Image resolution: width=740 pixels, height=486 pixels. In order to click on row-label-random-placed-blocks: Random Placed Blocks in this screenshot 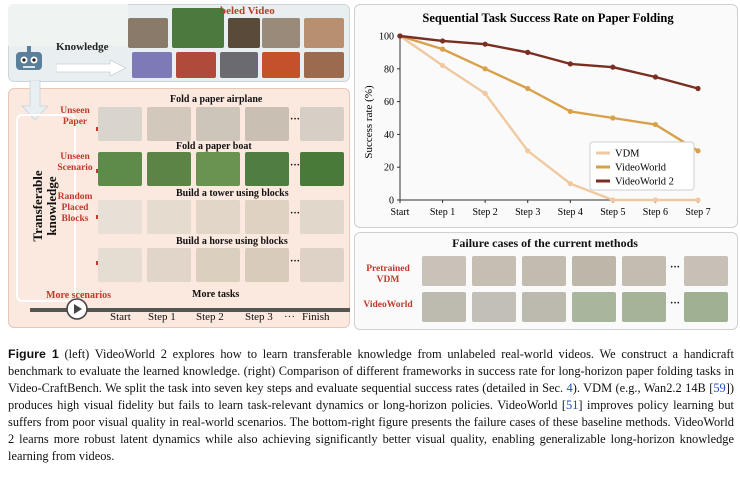, I will do `click(75, 208)`.